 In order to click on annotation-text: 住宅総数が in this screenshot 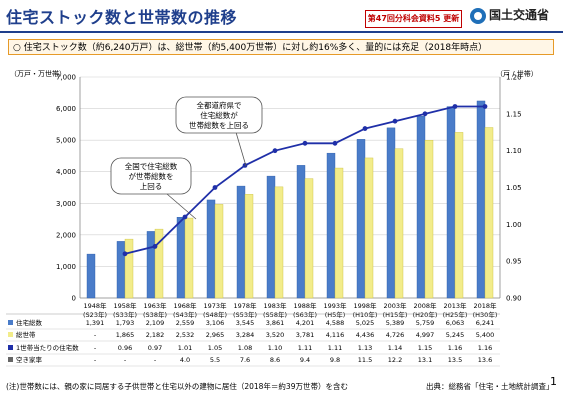, I will do `click(219, 115)`.